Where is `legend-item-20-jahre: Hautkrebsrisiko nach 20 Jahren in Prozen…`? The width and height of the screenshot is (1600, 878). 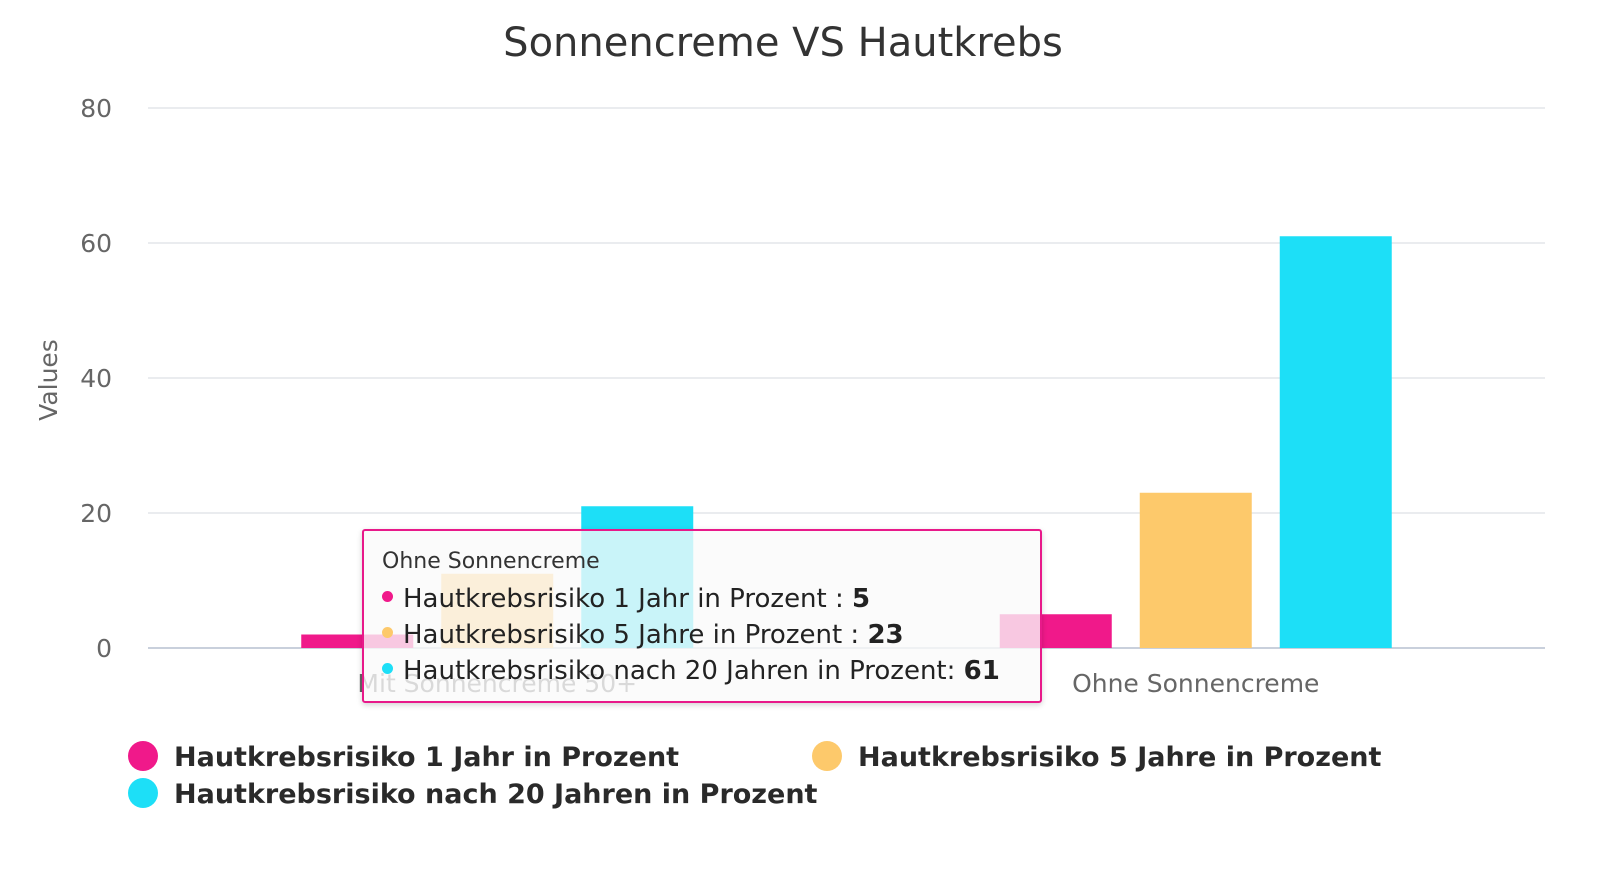
legend-item-20-jahre: Hautkrebsrisiko nach 20 Jahren in Prozen… is located at coordinates (472, 795).